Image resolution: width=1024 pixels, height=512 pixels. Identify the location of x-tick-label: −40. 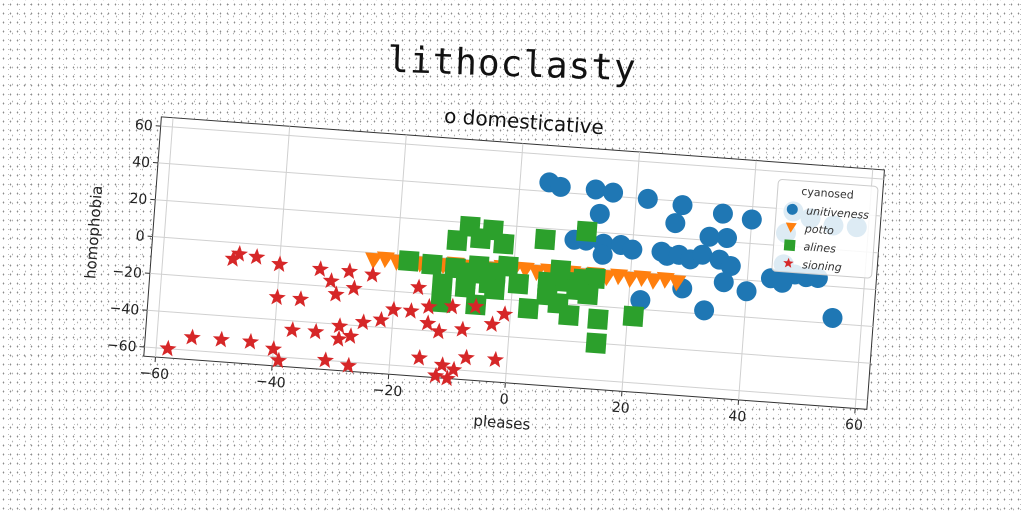
(271, 383).